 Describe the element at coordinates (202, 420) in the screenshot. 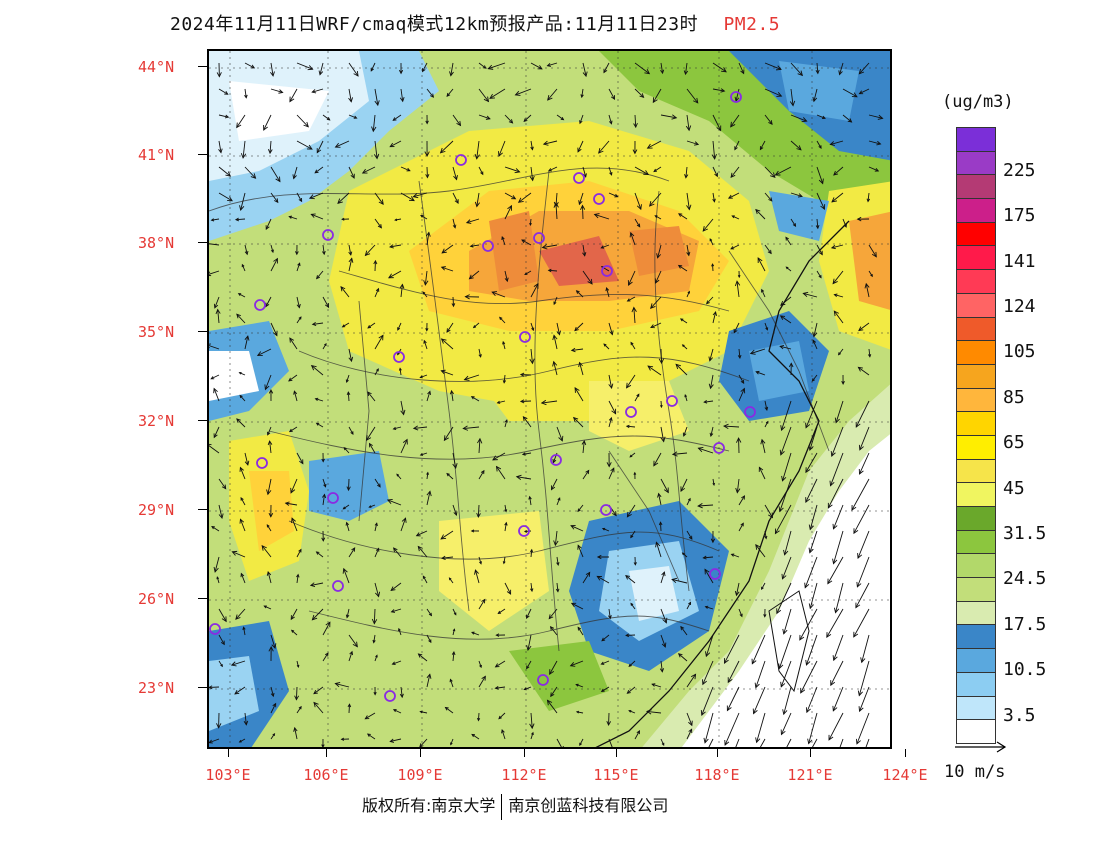

I see `latitude-tick` at that location.